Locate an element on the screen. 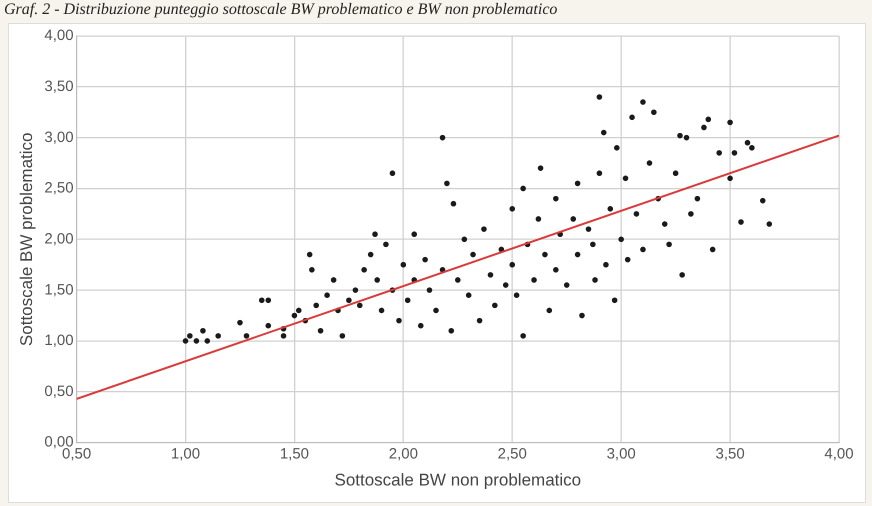 The height and width of the screenshot is (506, 872). y-tick-label: 1,50 is located at coordinates (59, 289).